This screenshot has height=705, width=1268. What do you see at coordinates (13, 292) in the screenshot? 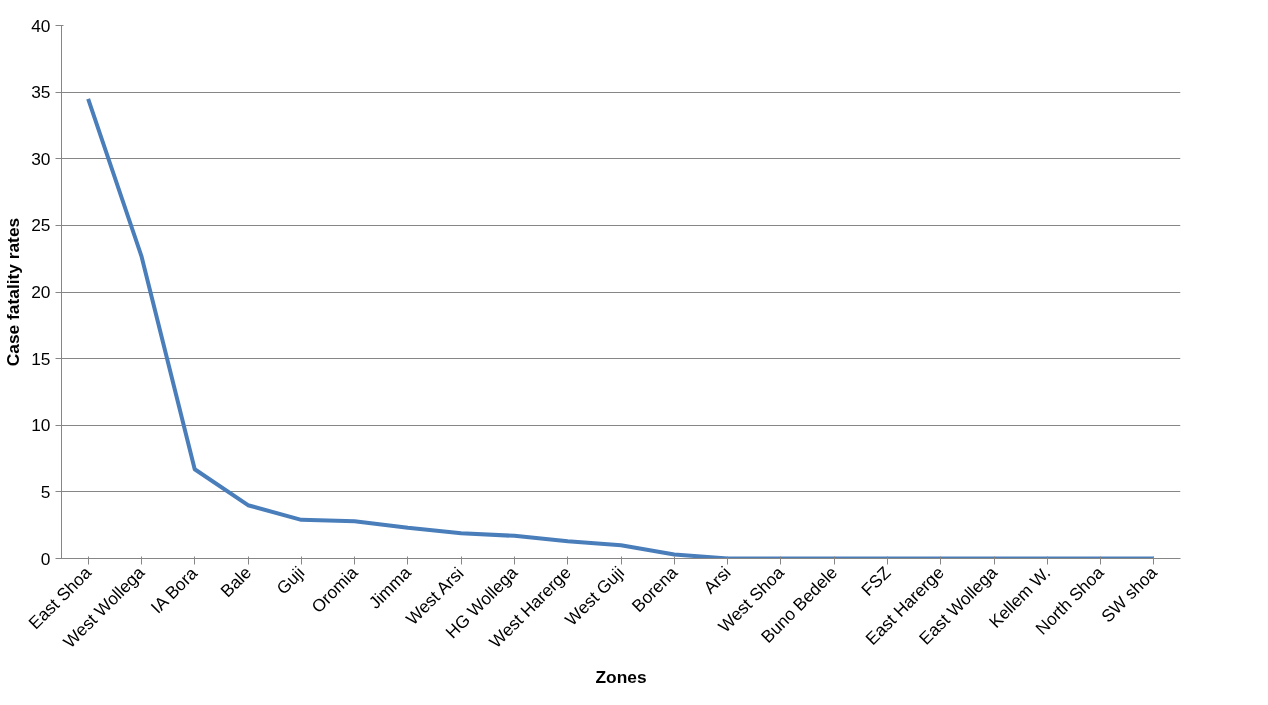
I see `y-axis-title: Case fatality rates` at bounding box center [13, 292].